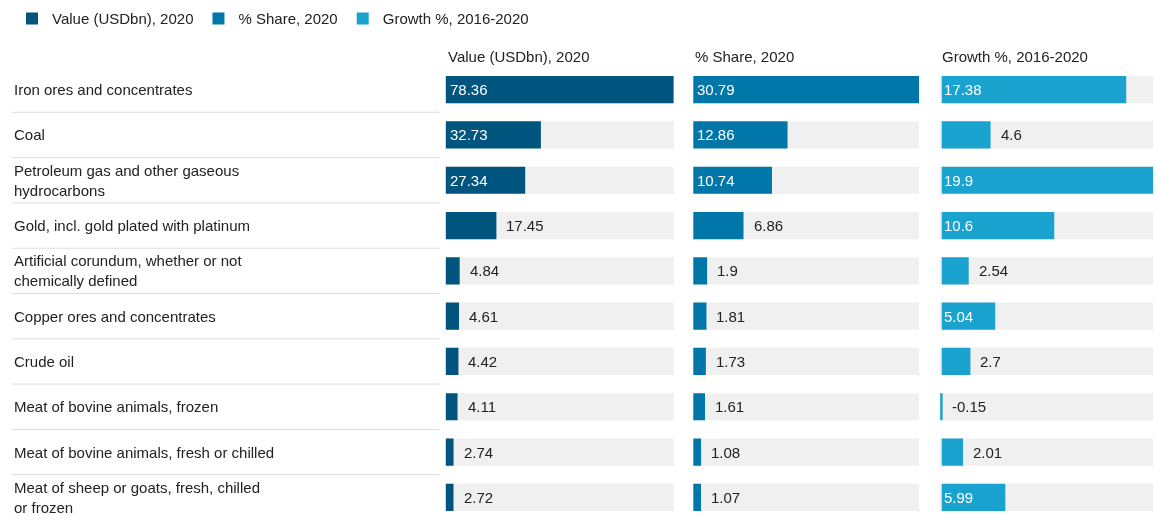  Describe the element at coordinates (479, 497) in the screenshot. I see `data-label: 2.72` at that location.